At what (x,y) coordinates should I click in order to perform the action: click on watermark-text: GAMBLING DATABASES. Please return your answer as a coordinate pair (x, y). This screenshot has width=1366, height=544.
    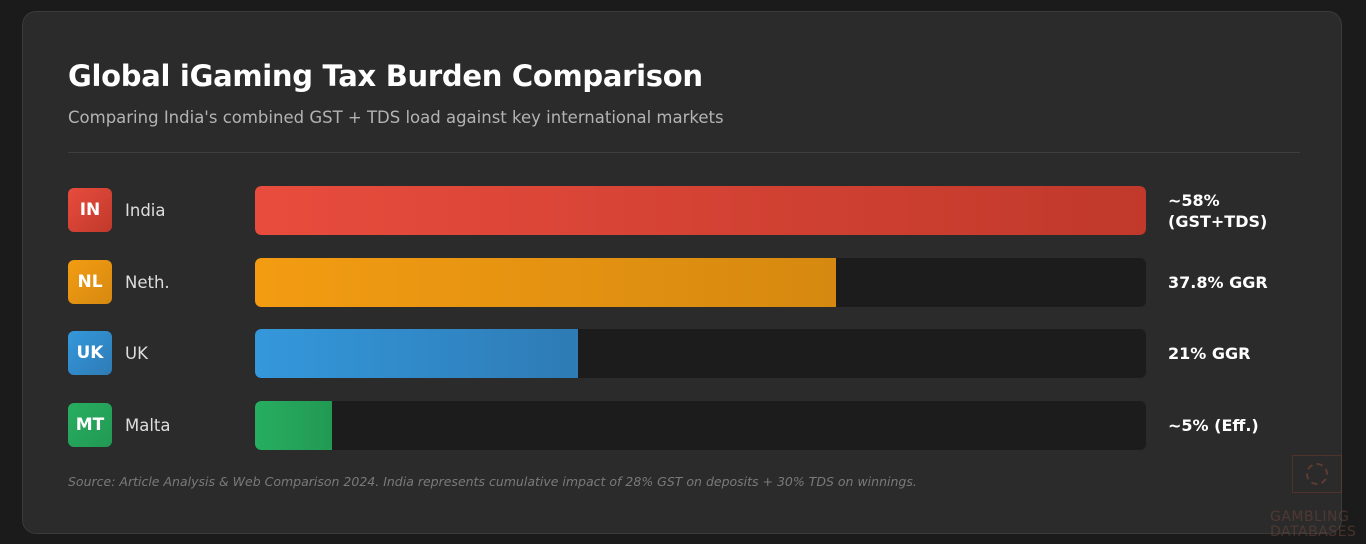
    Looking at the image, I should click on (1313, 524).